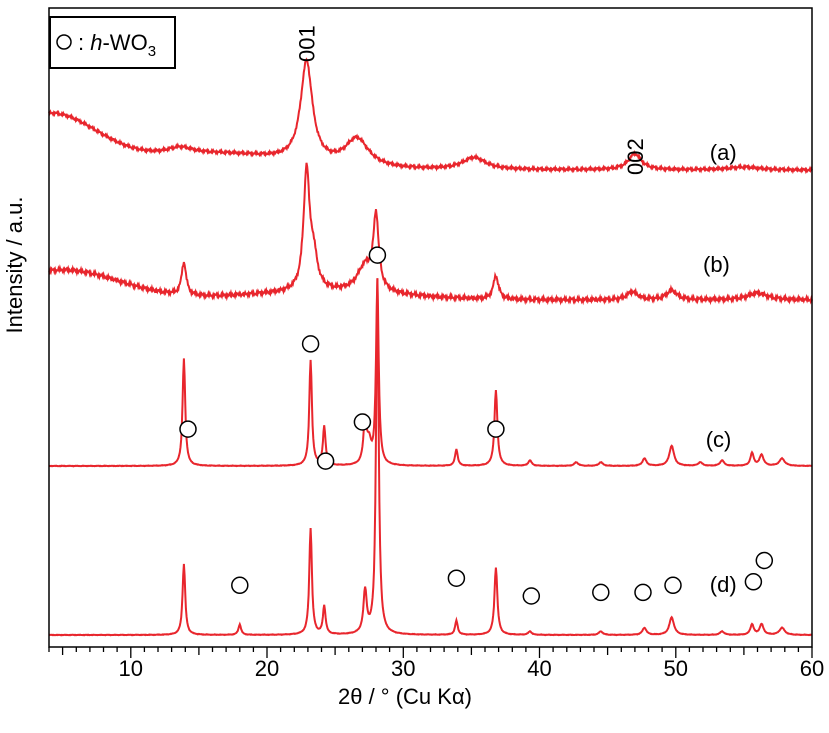 The image size is (829, 733). Describe the element at coordinates (403, 668) in the screenshot. I see `x-tick-label: 30` at that location.